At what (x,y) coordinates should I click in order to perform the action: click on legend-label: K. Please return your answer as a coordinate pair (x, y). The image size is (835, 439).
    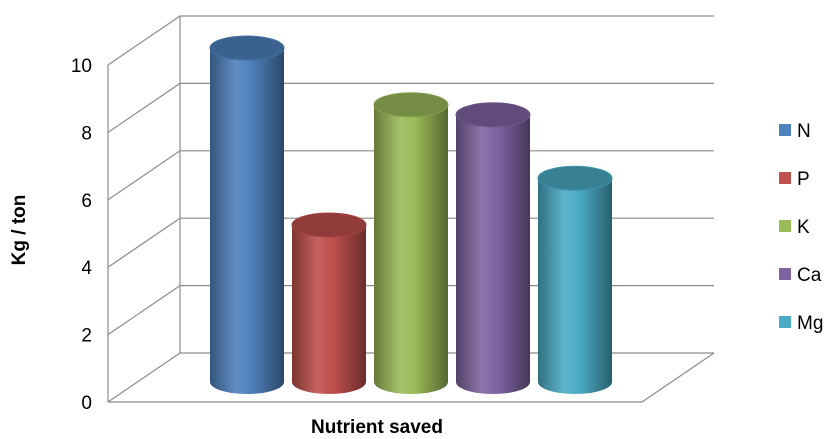
    Looking at the image, I should click on (803, 227).